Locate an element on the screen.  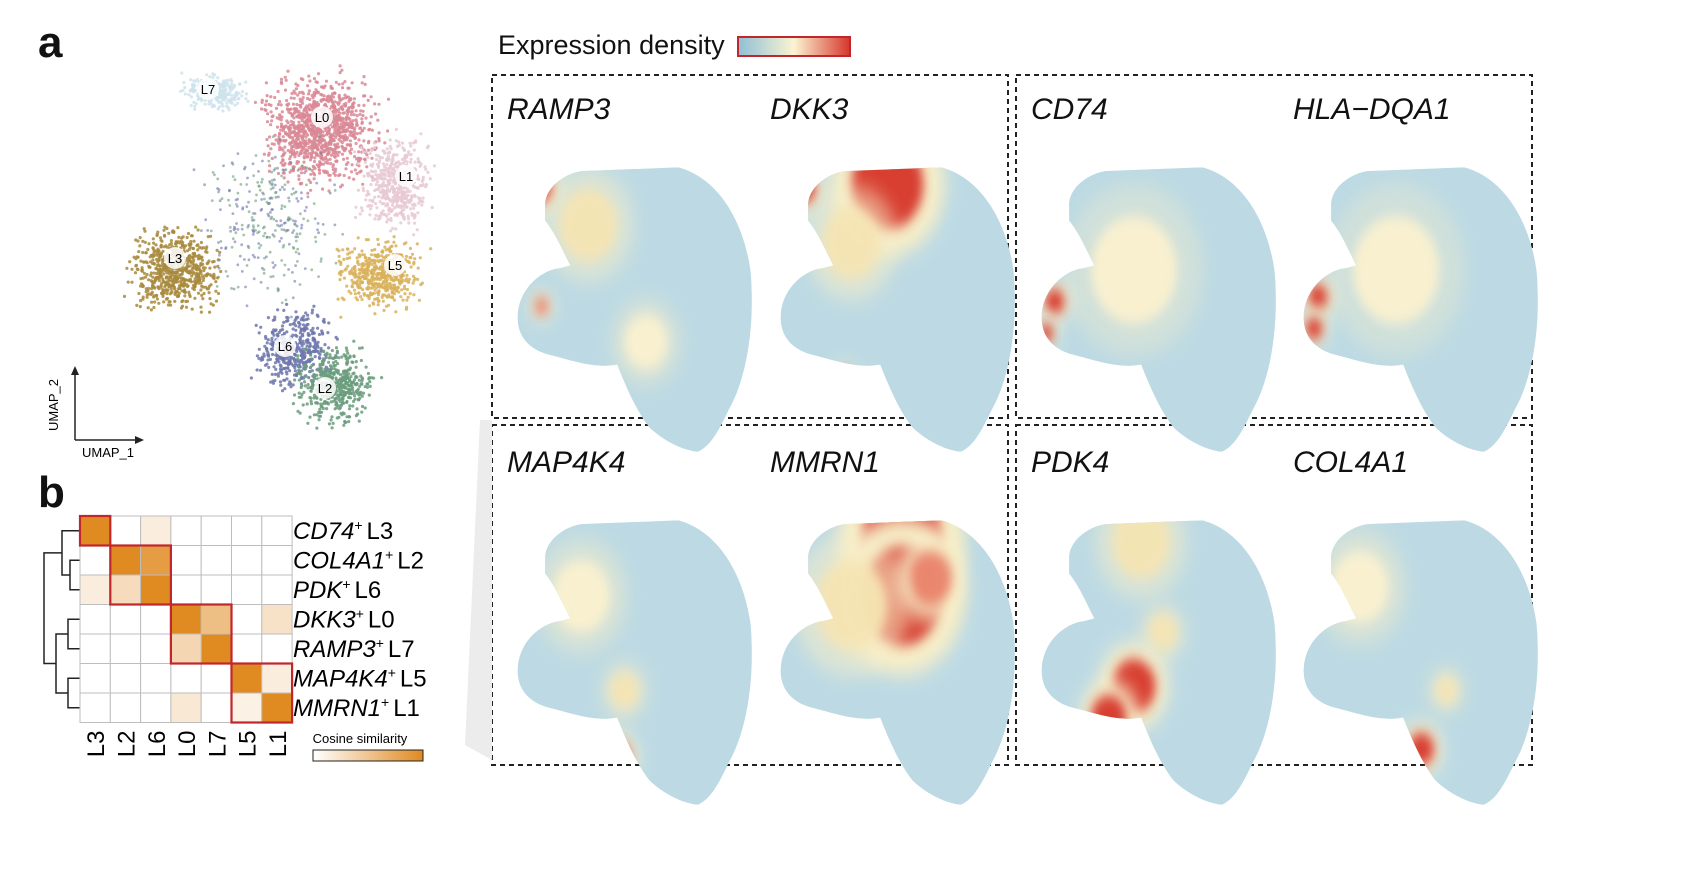
feature-plot-hla-dqa1: HLA−DQA1 is located at coordinates (1415, 272).